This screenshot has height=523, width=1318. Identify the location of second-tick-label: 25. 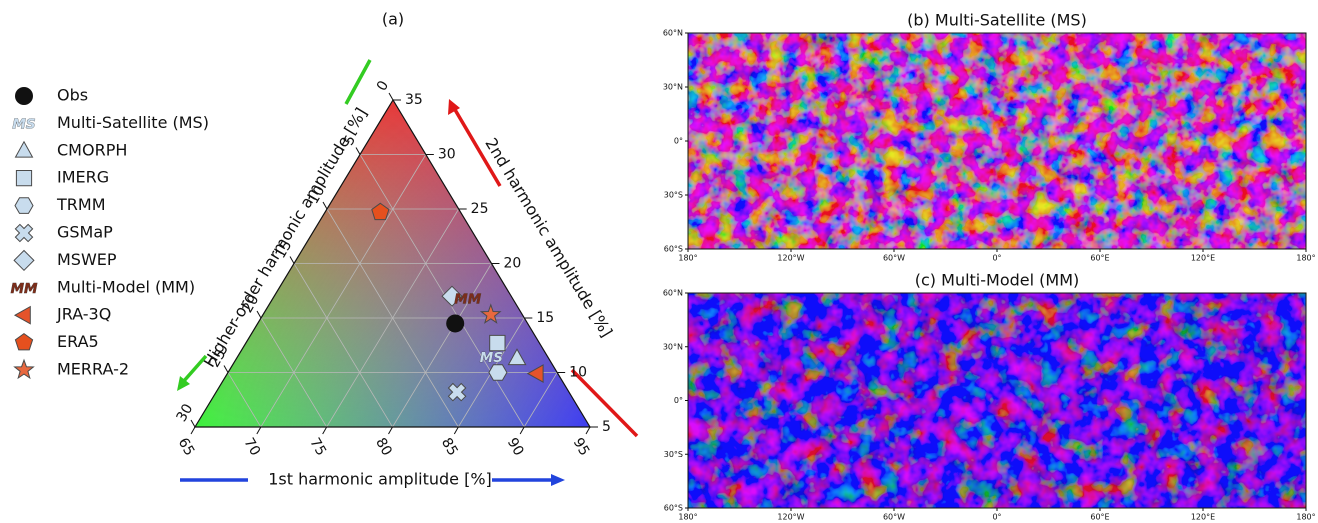
(480, 209).